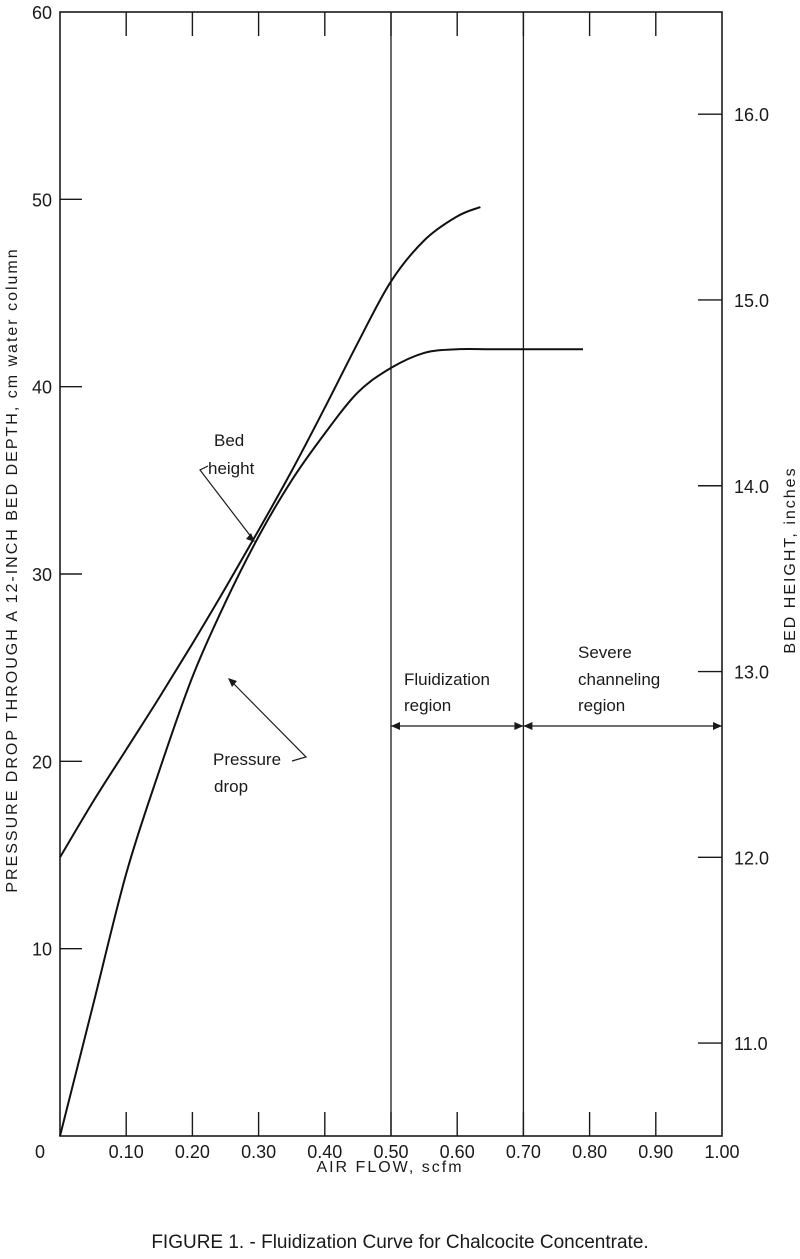 Image resolution: width=800 pixels, height=1259 pixels. What do you see at coordinates (721, 1152) in the screenshot?
I see `x-tick-label: 1.00` at bounding box center [721, 1152].